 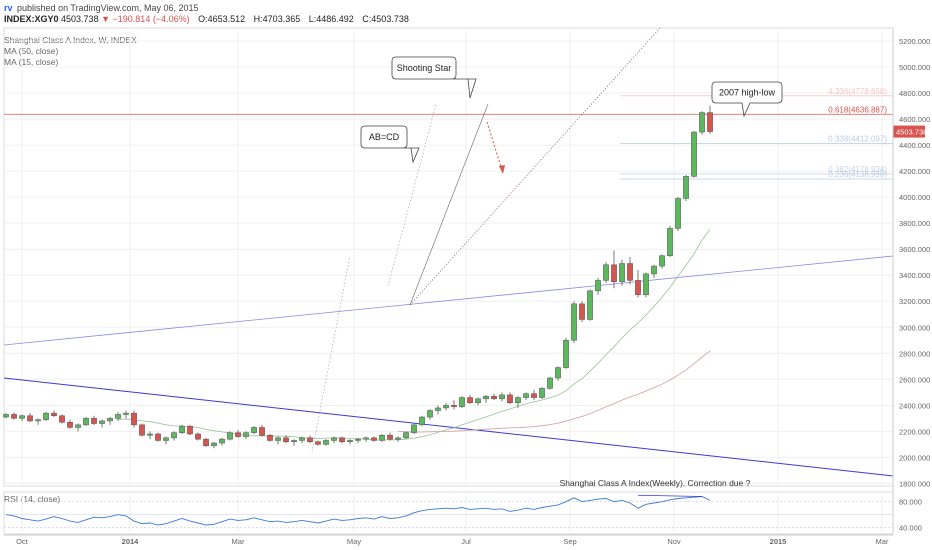 What do you see at coordinates (857, 91) in the screenshot?
I see `fib-level-label: 4.336(4778.658)` at bounding box center [857, 91].